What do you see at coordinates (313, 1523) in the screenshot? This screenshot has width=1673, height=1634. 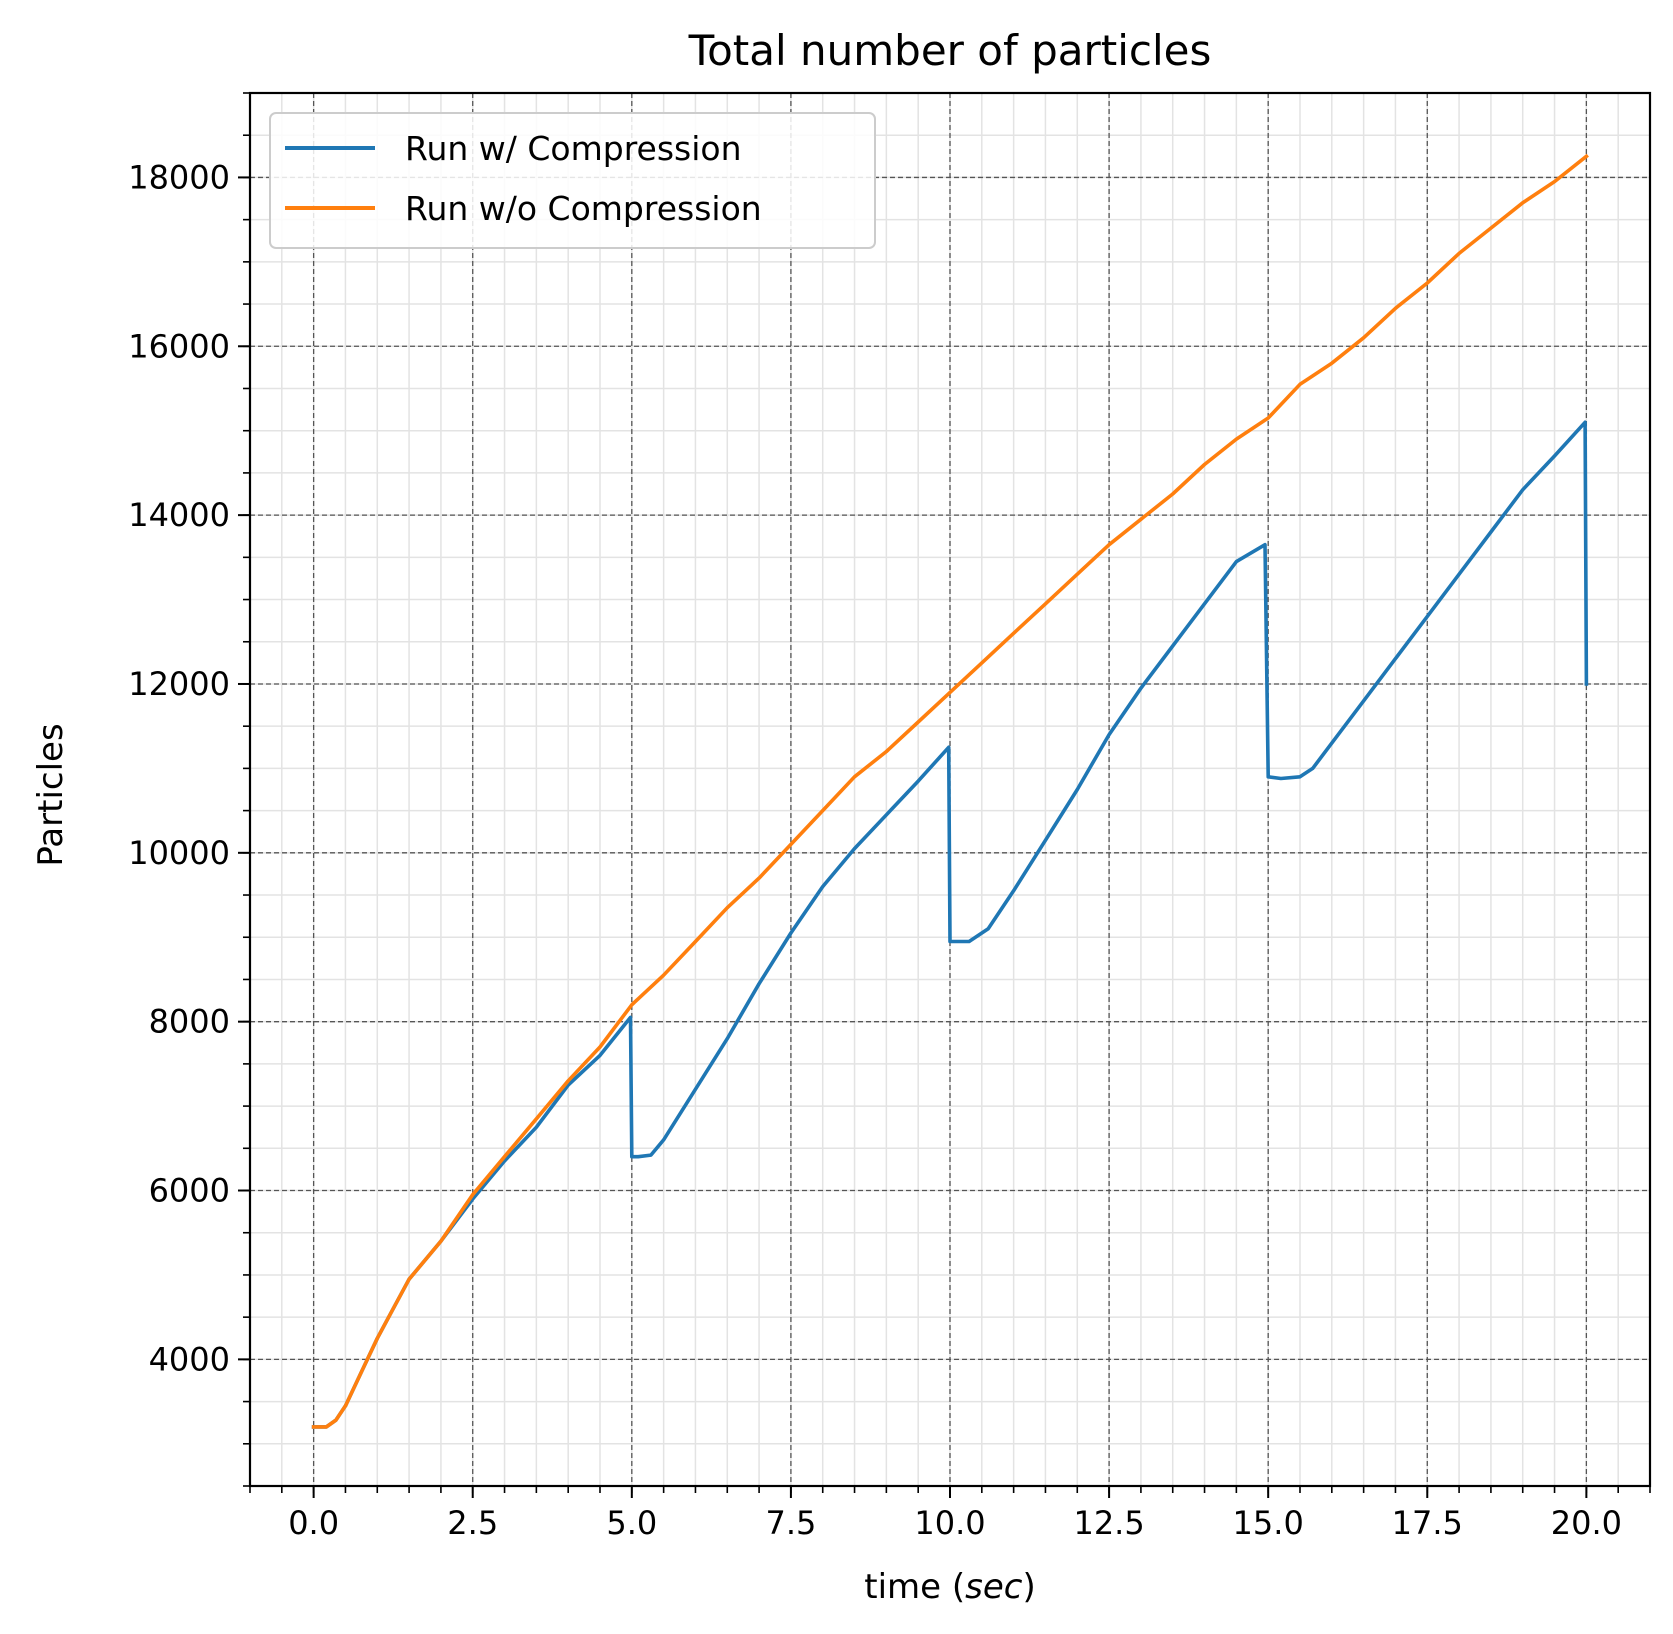 I see `x-tick-label: 0.0` at bounding box center [313, 1523].